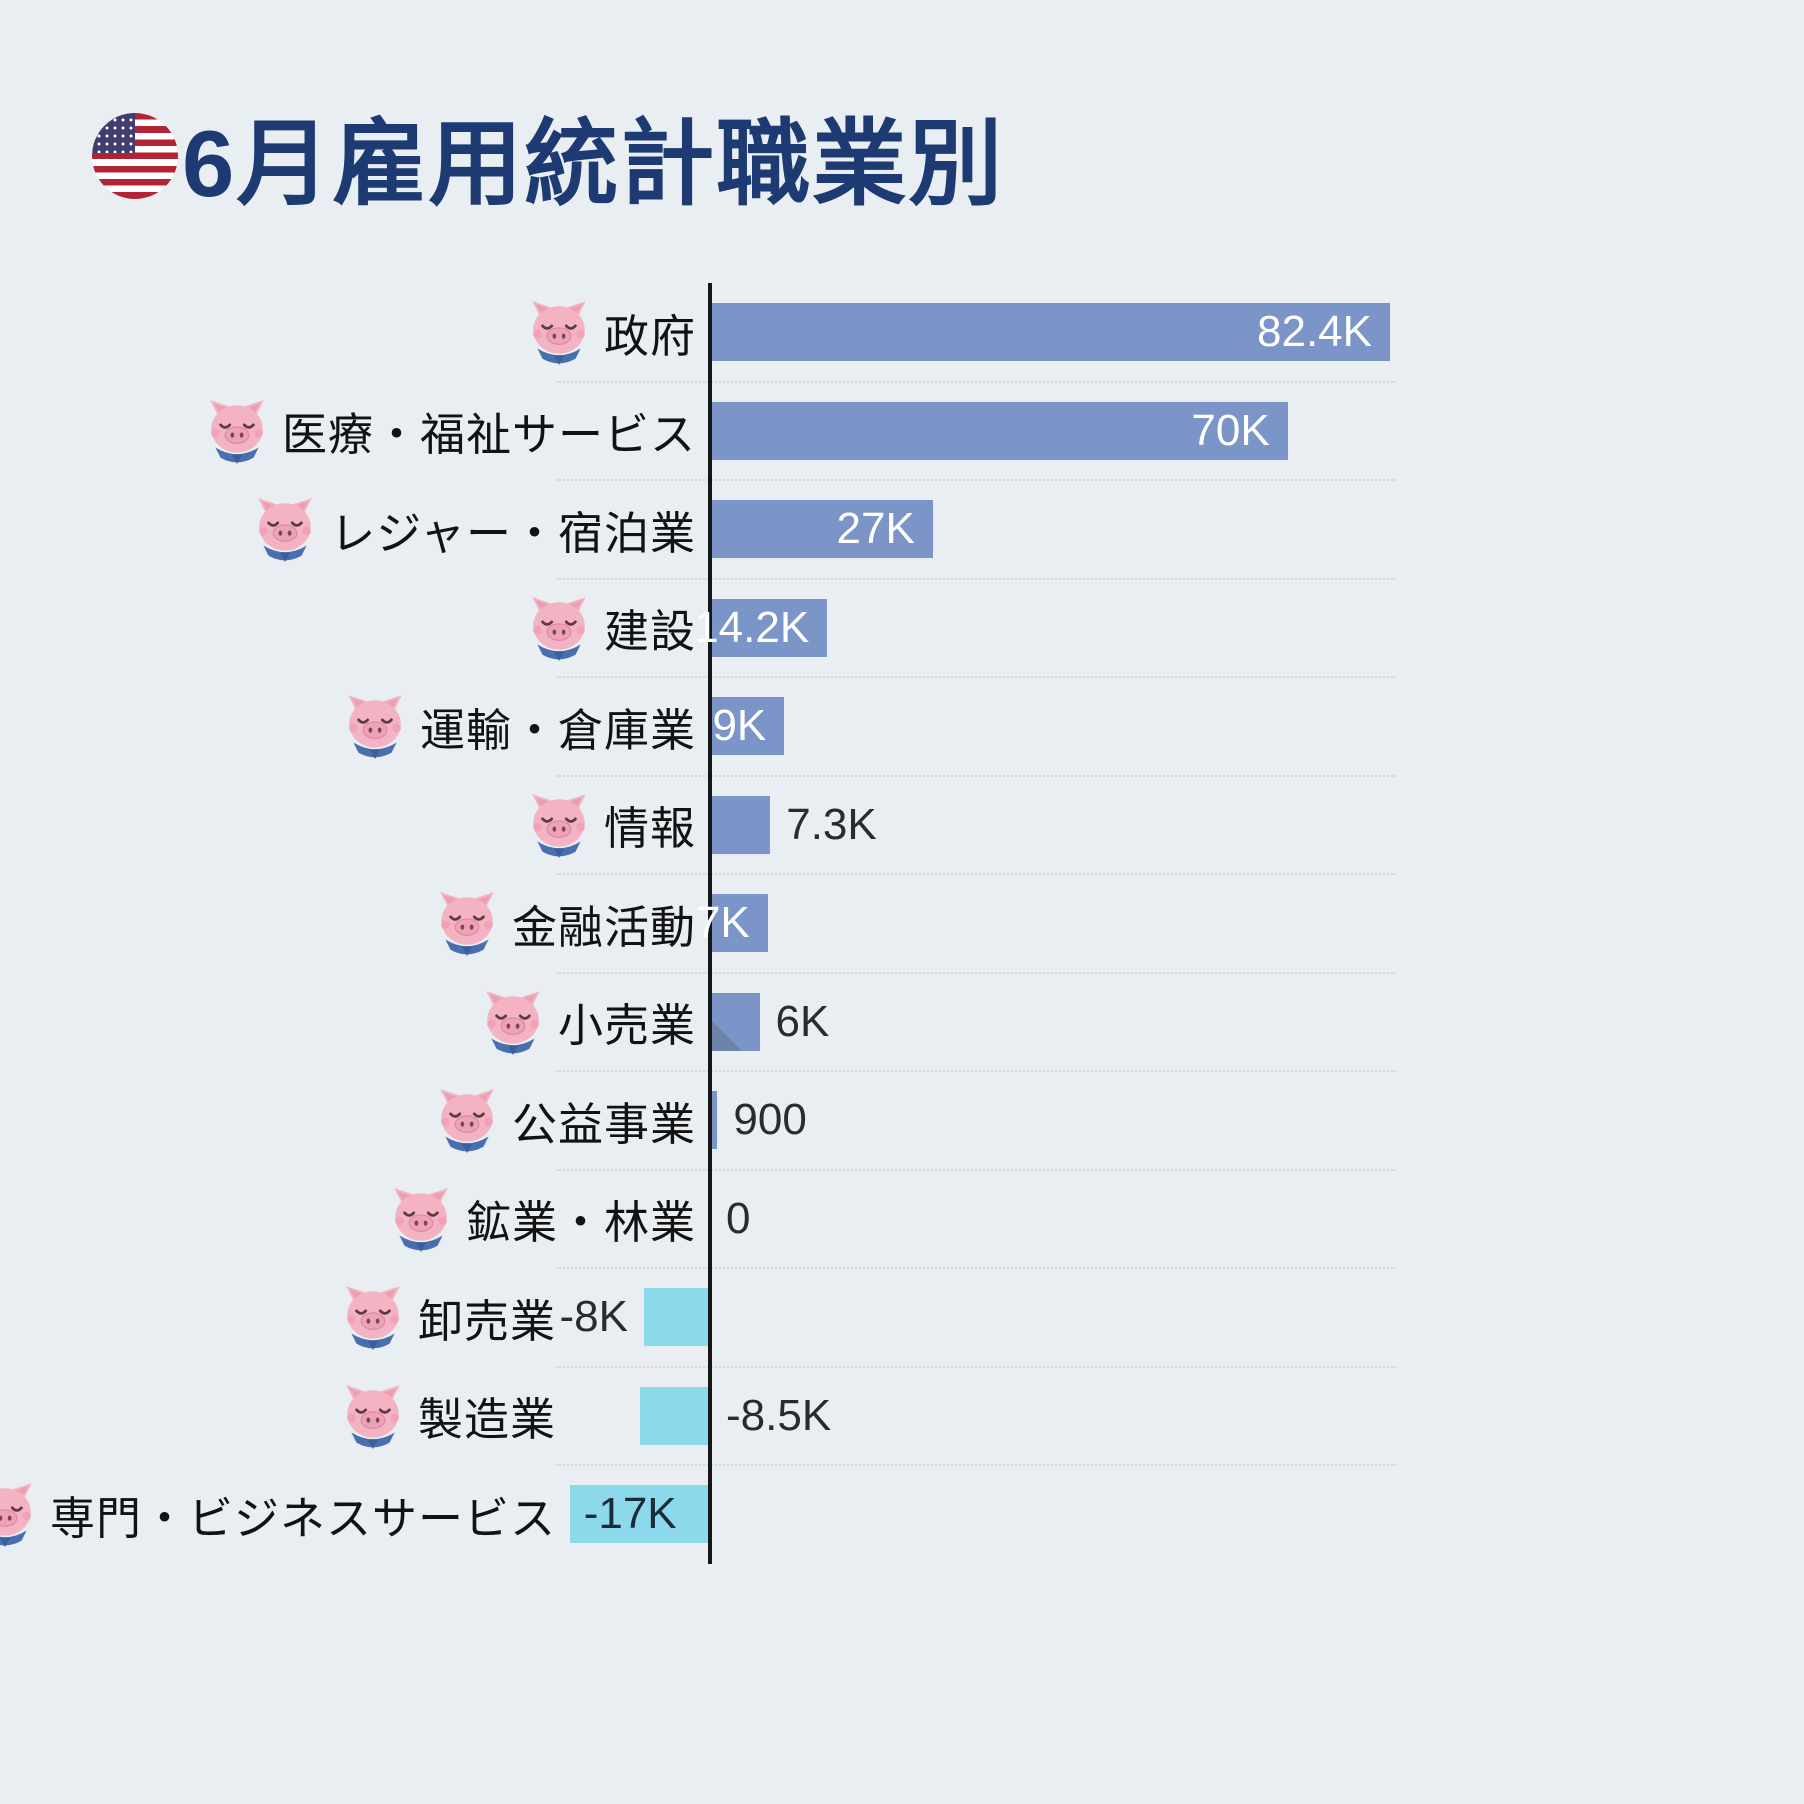 This screenshot has height=1804, width=1804. Describe the element at coordinates (630, 1514) in the screenshot. I see `value-label: -17K` at that location.